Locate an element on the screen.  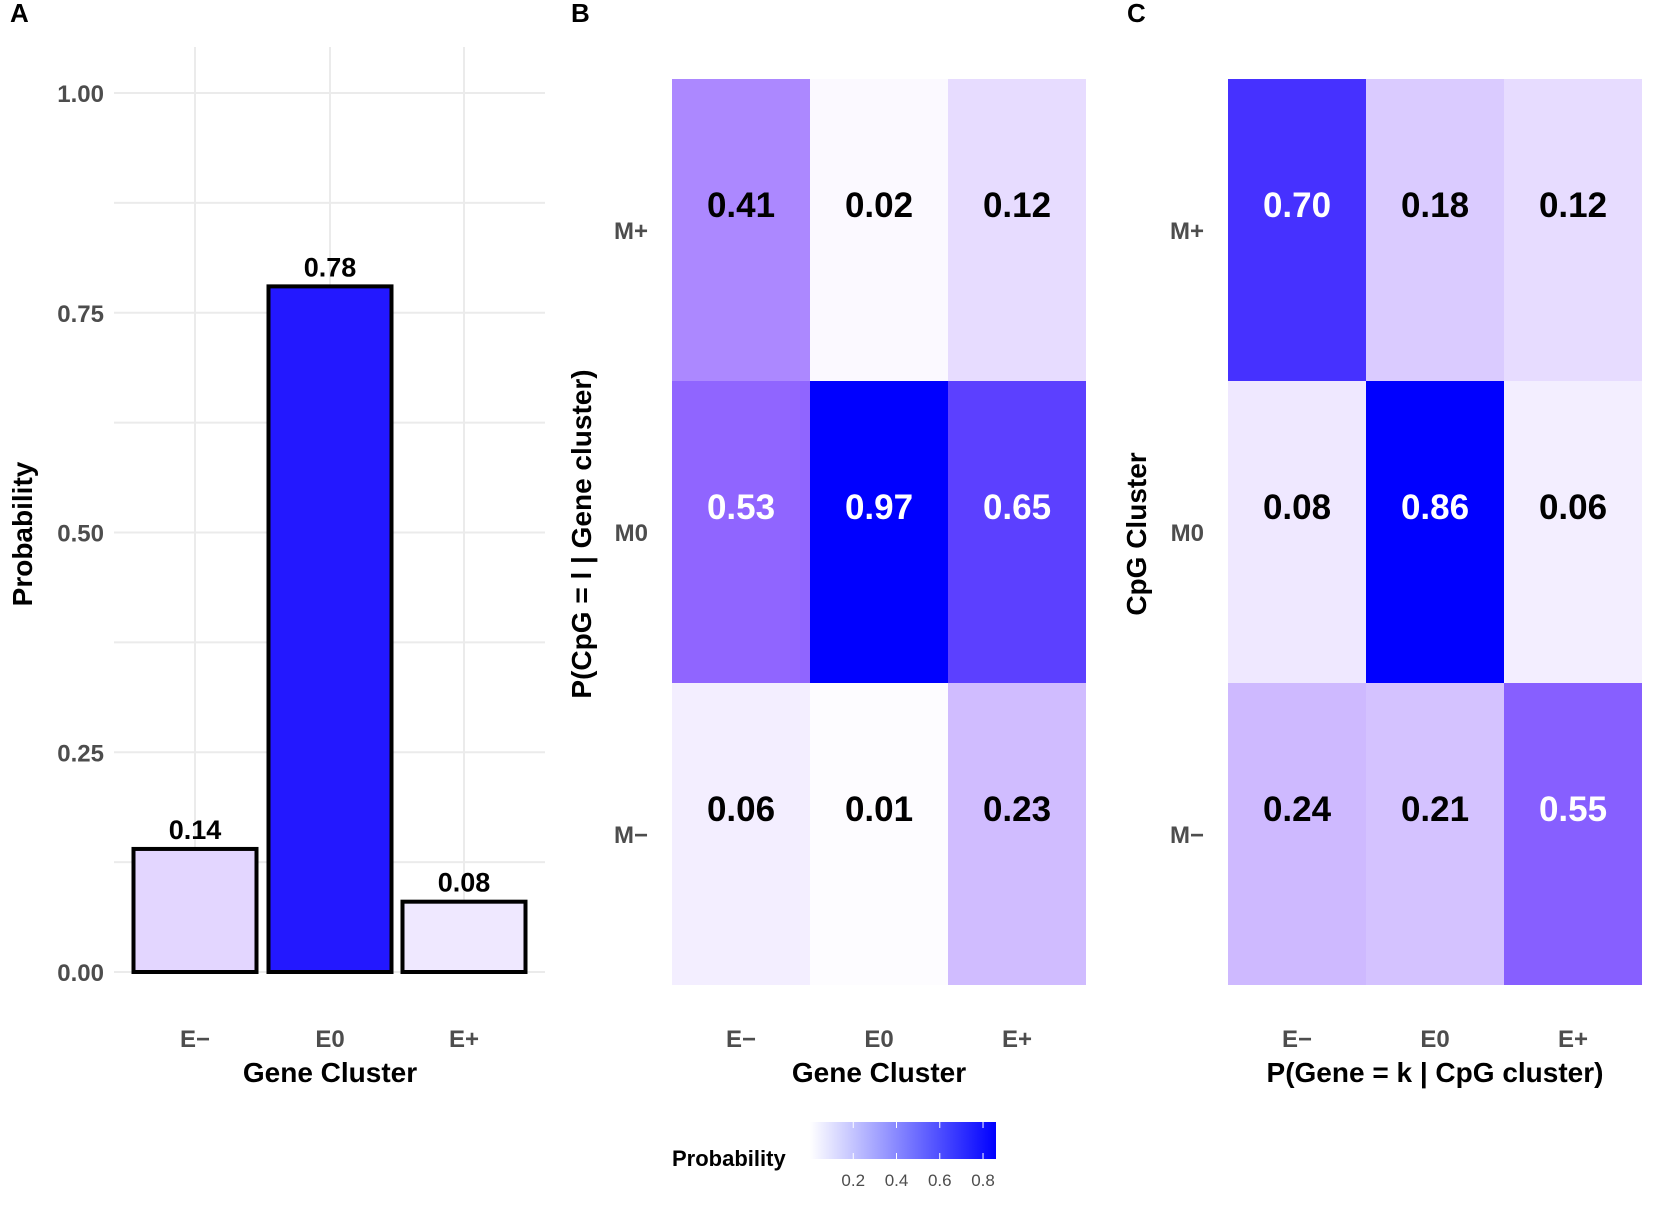
color-legend: Probability 0.2 0.4 0.6 0.8 is located at coordinates (834, 1156).